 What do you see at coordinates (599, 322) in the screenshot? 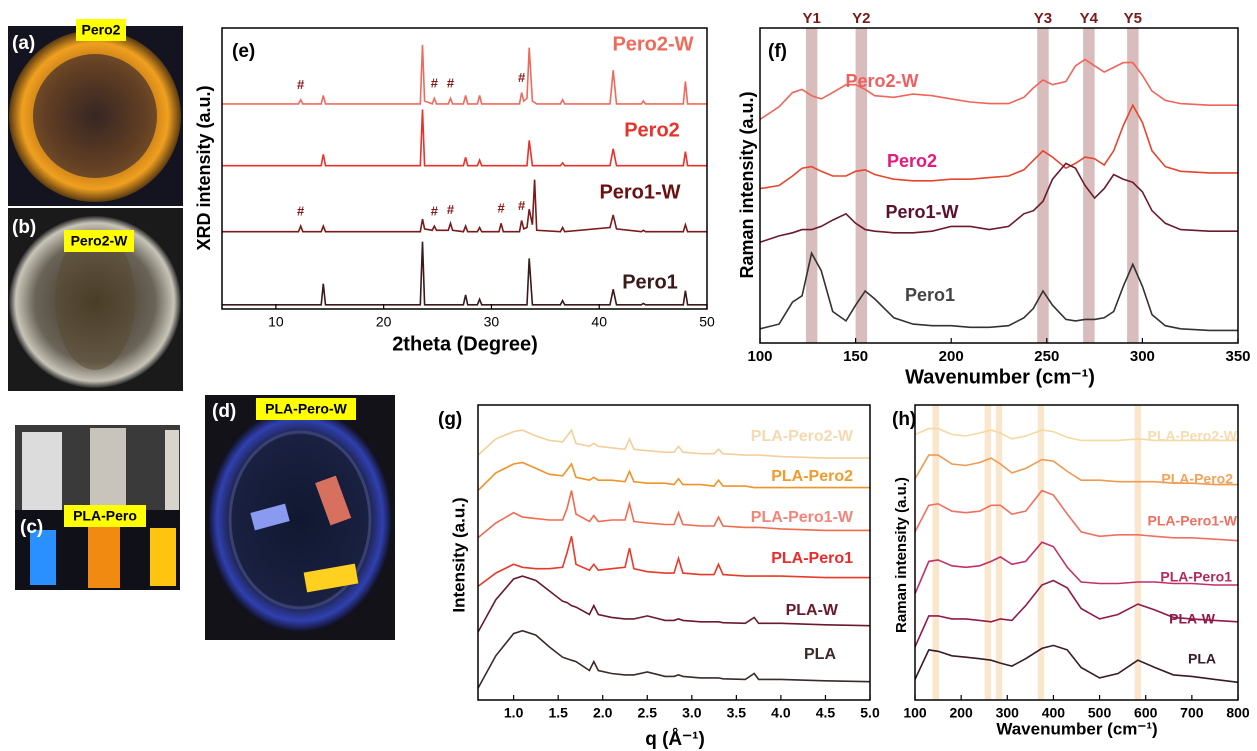
I see `x-tick-label: 40` at bounding box center [599, 322].